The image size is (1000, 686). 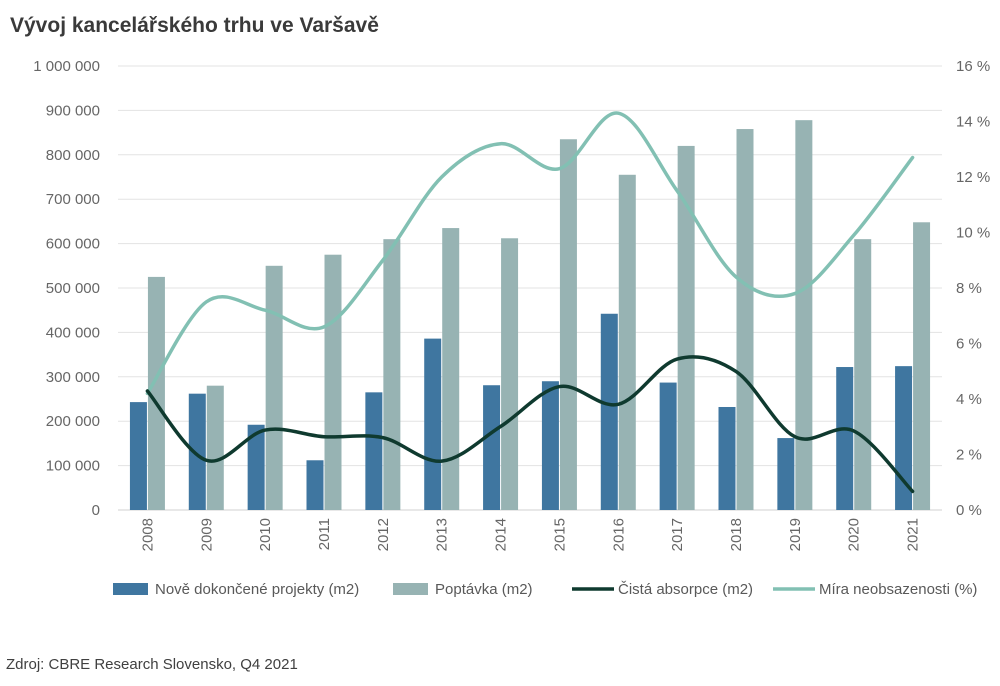 I want to click on y-left-tick-label: 800 000, so click(x=73, y=155).